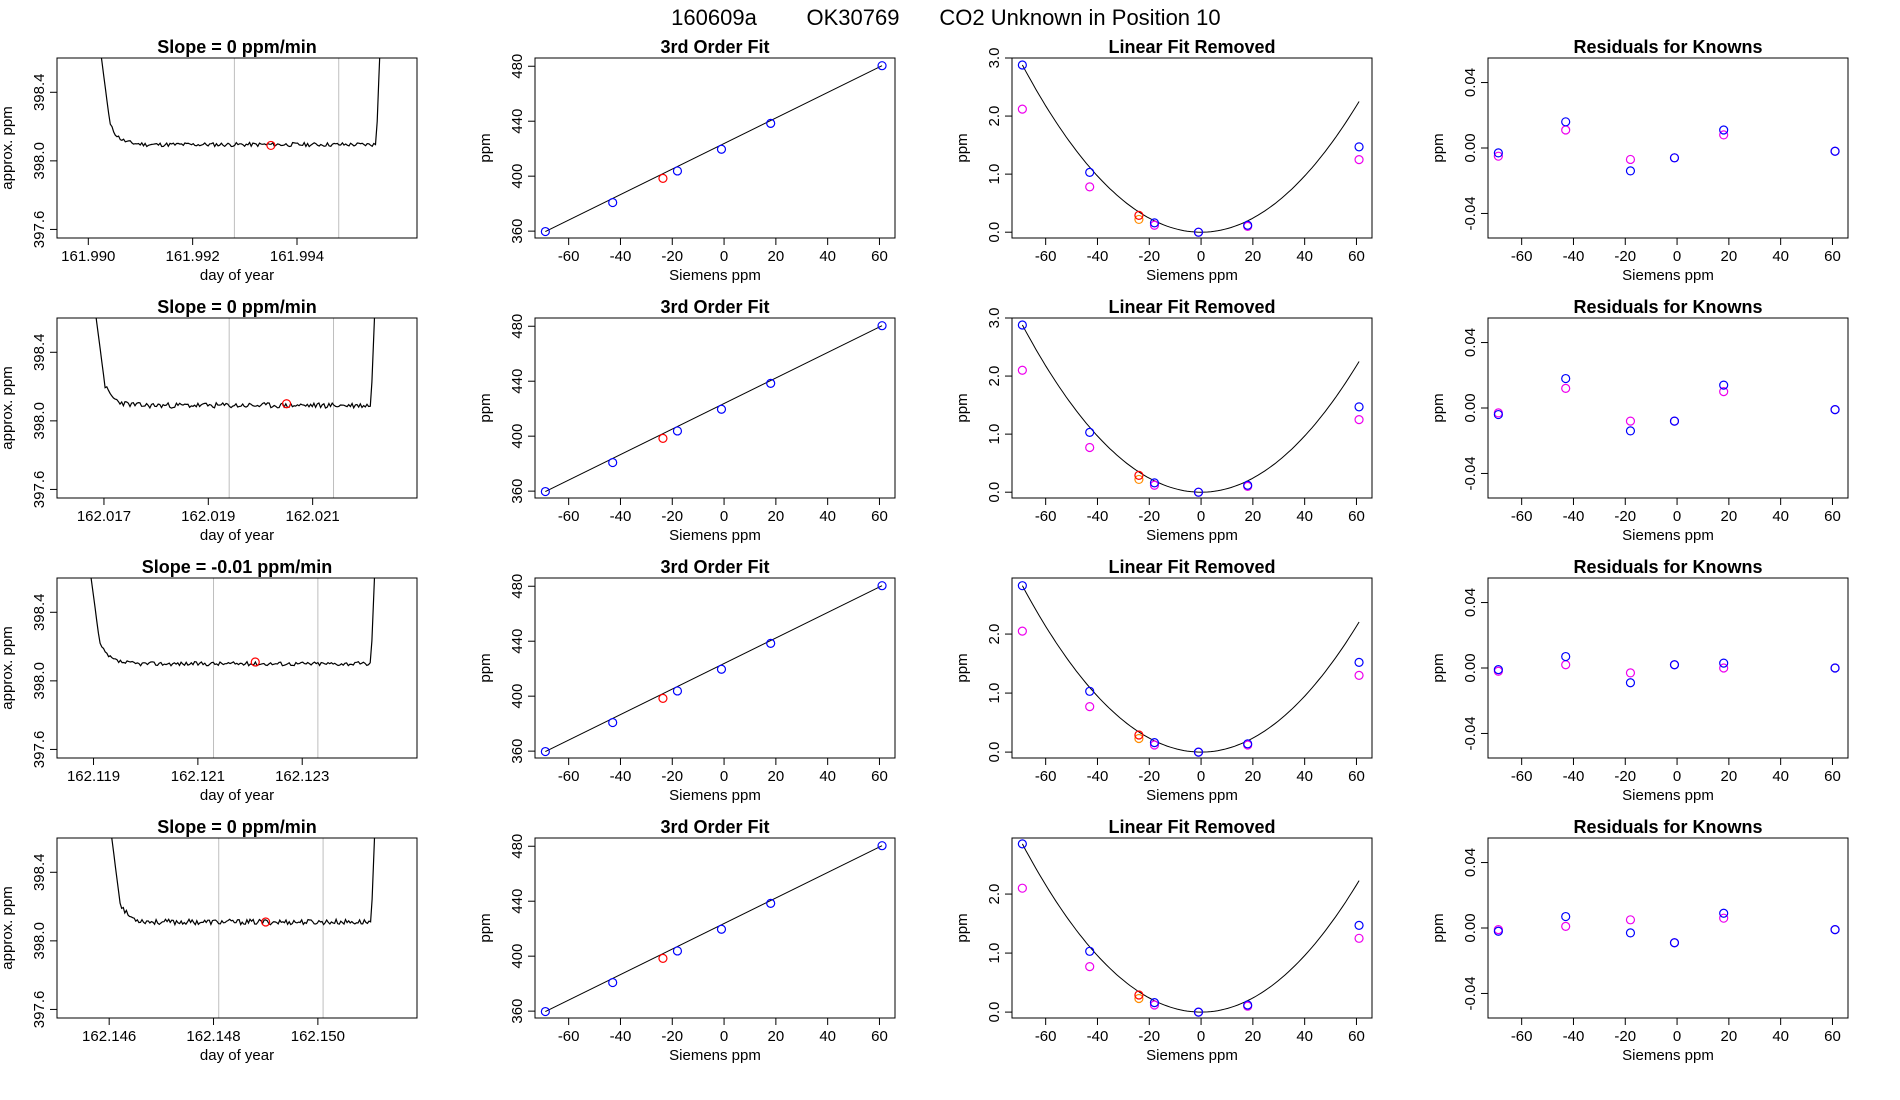 This screenshot has height=1100, width=1900. What do you see at coordinates (318, 1036) in the screenshot?
I see `x-tick-label: 162.150` at bounding box center [318, 1036].